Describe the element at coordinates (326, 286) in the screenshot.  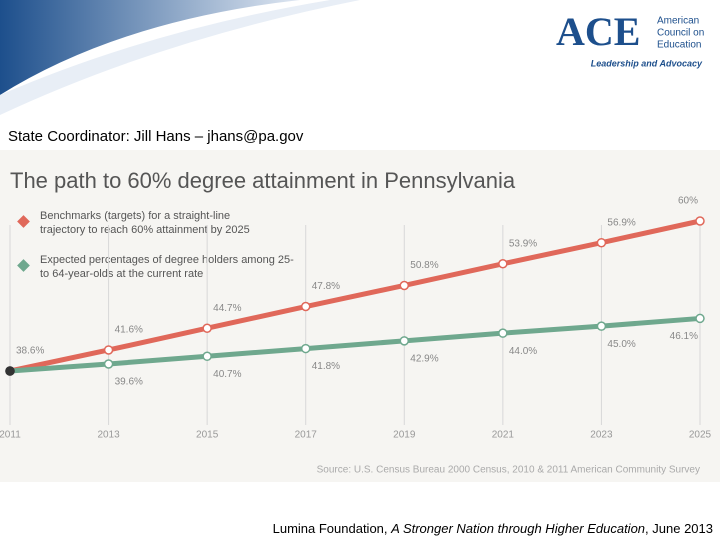
I see `data-label: 47.8%` at that location.